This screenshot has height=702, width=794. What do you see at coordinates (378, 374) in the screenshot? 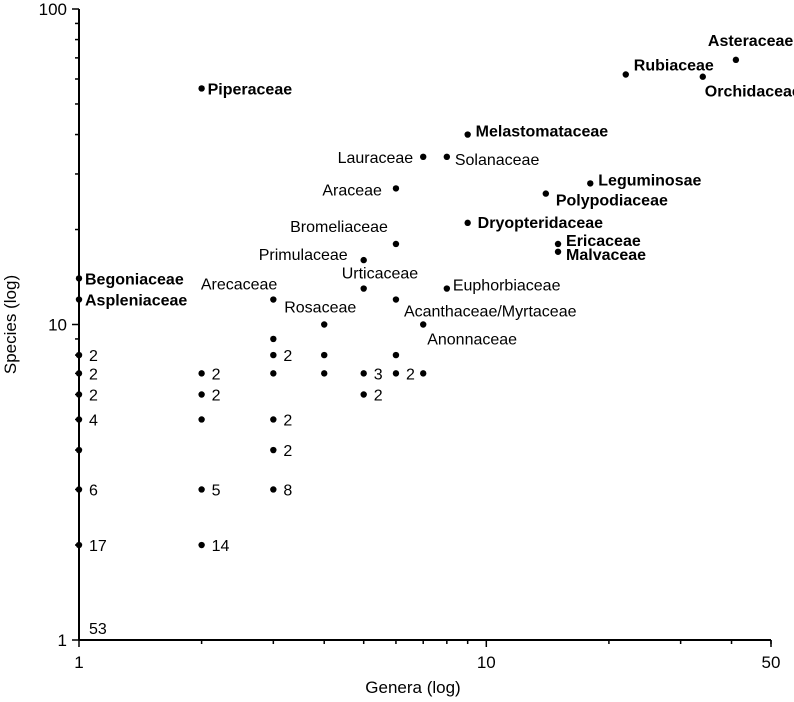
I see `count-label: 3` at bounding box center [378, 374].